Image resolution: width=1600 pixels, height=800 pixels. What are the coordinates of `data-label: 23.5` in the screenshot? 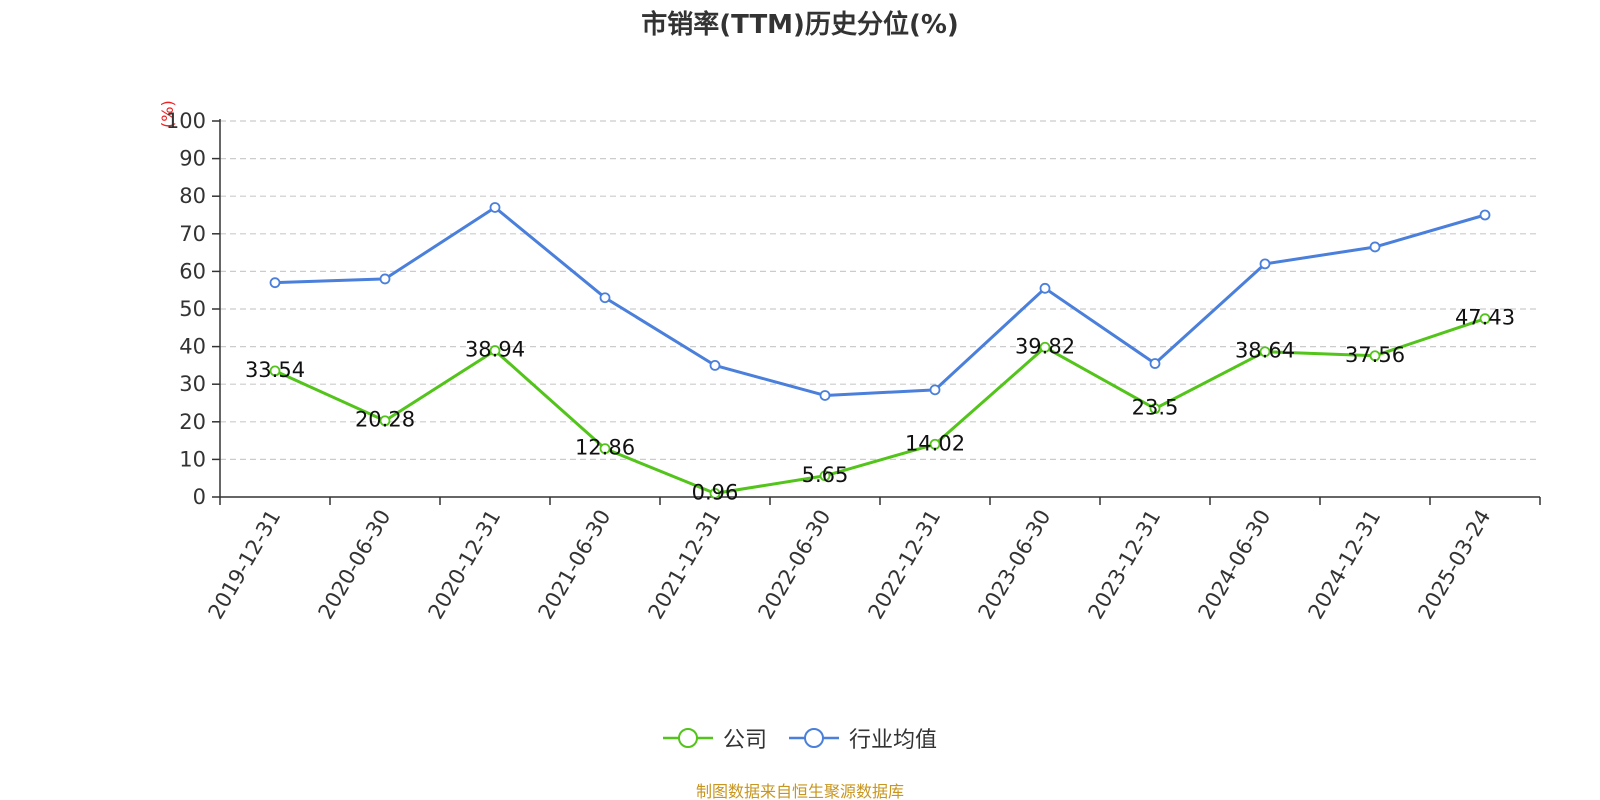 It's located at (1155, 408).